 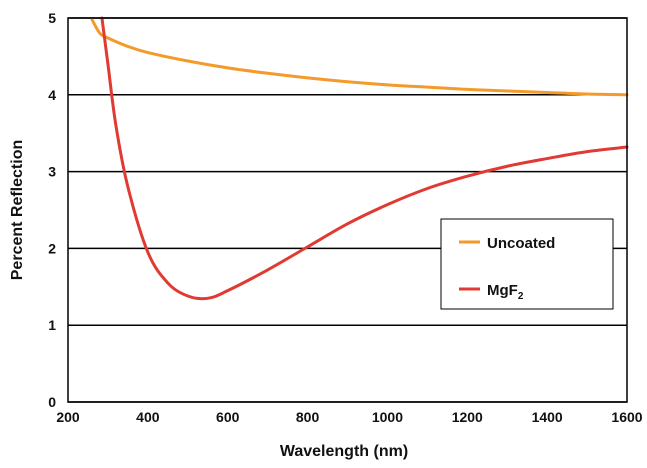 I want to click on legend-box, so click(x=527, y=264).